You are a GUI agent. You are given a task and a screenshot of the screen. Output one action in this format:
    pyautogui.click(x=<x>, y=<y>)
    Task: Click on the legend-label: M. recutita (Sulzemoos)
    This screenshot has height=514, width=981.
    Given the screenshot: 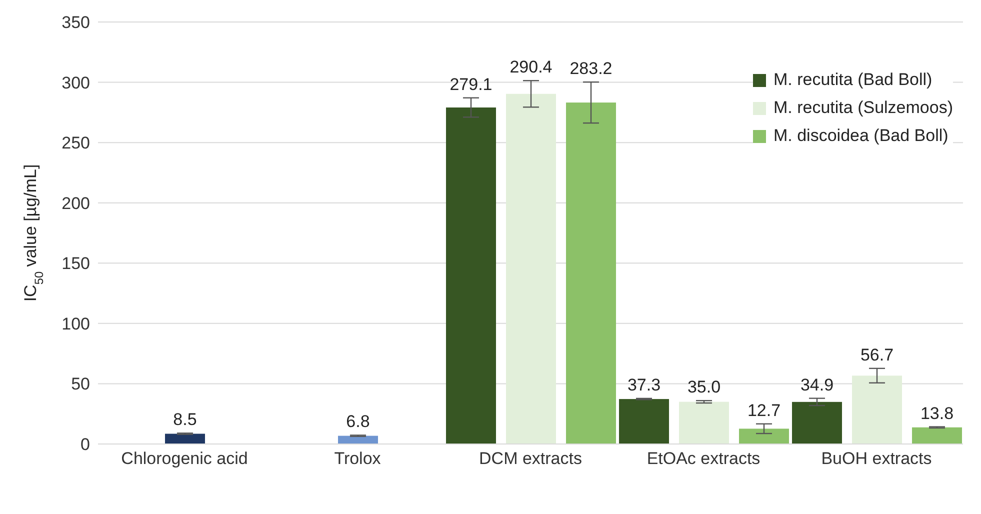 What is the action you would take?
    pyautogui.click(x=863, y=108)
    